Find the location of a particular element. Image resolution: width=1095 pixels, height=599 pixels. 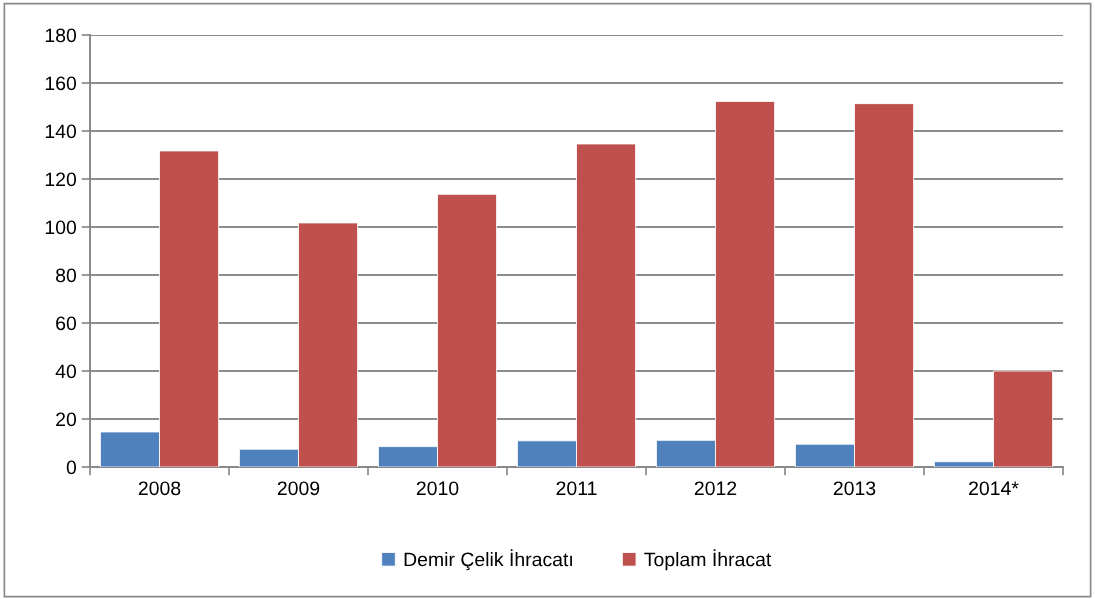

y-tick-label: 160 is located at coordinates (61, 83).